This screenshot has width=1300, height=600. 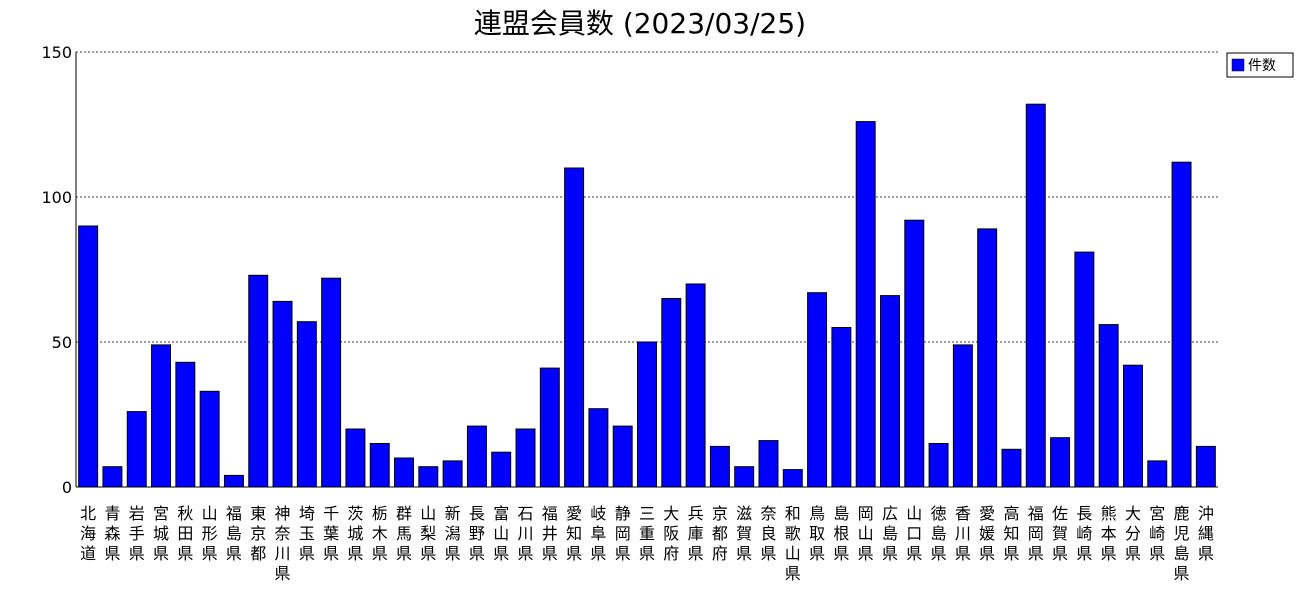 What do you see at coordinates (501, 533) in the screenshot?
I see `x-tick-label: 富山県` at bounding box center [501, 533].